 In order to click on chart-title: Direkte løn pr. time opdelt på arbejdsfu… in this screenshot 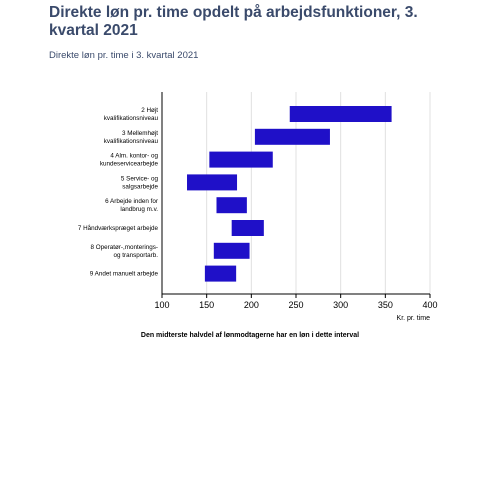, I will do `click(233, 21)`.